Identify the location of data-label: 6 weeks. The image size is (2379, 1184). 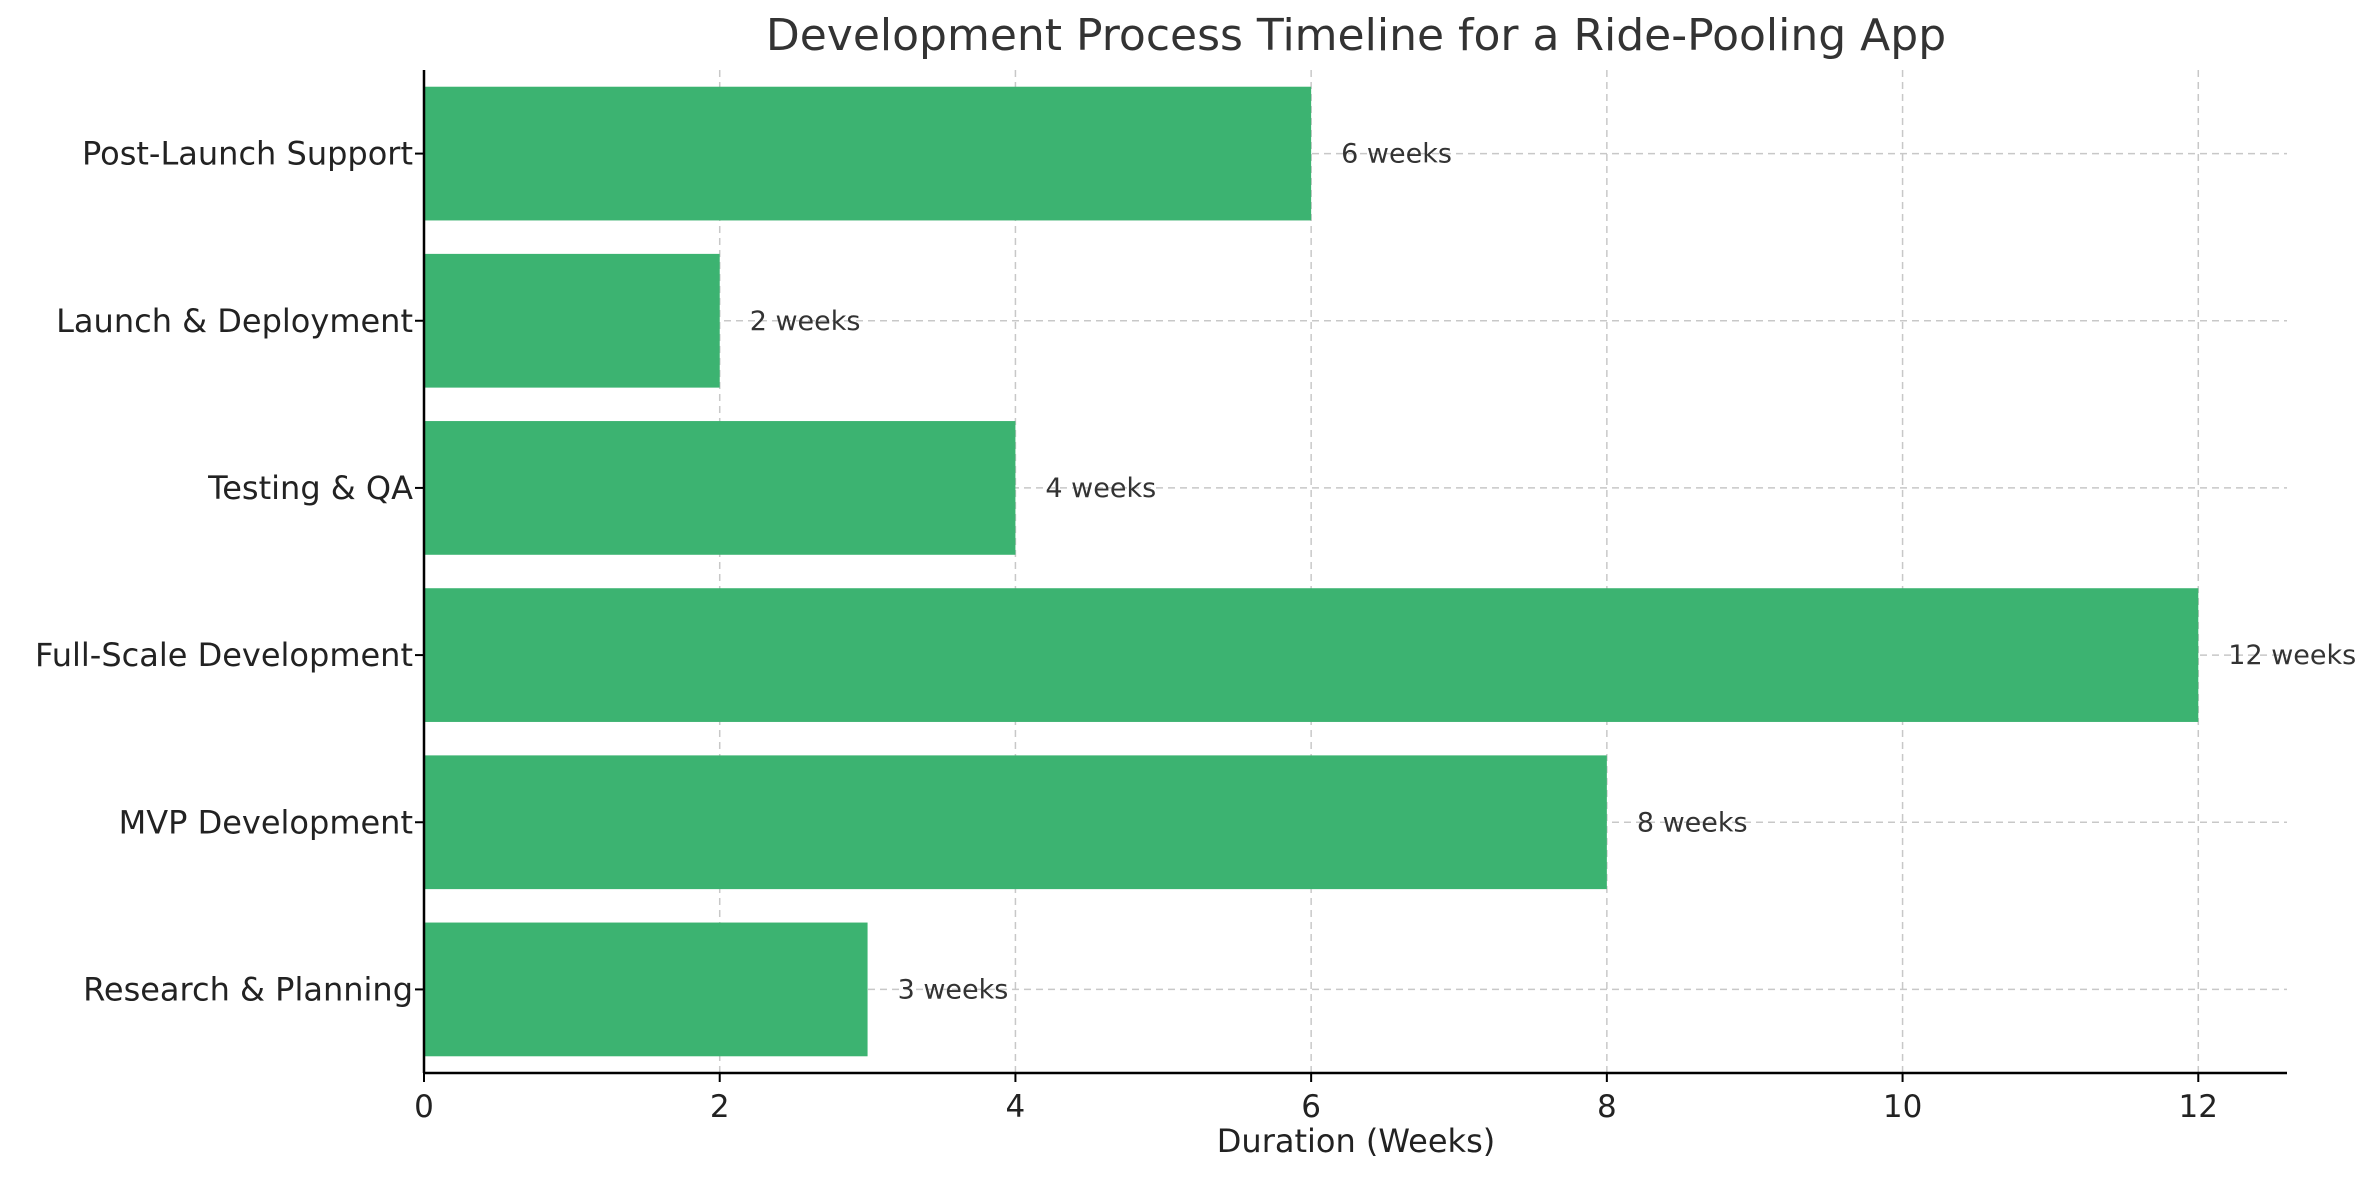
(1396, 154).